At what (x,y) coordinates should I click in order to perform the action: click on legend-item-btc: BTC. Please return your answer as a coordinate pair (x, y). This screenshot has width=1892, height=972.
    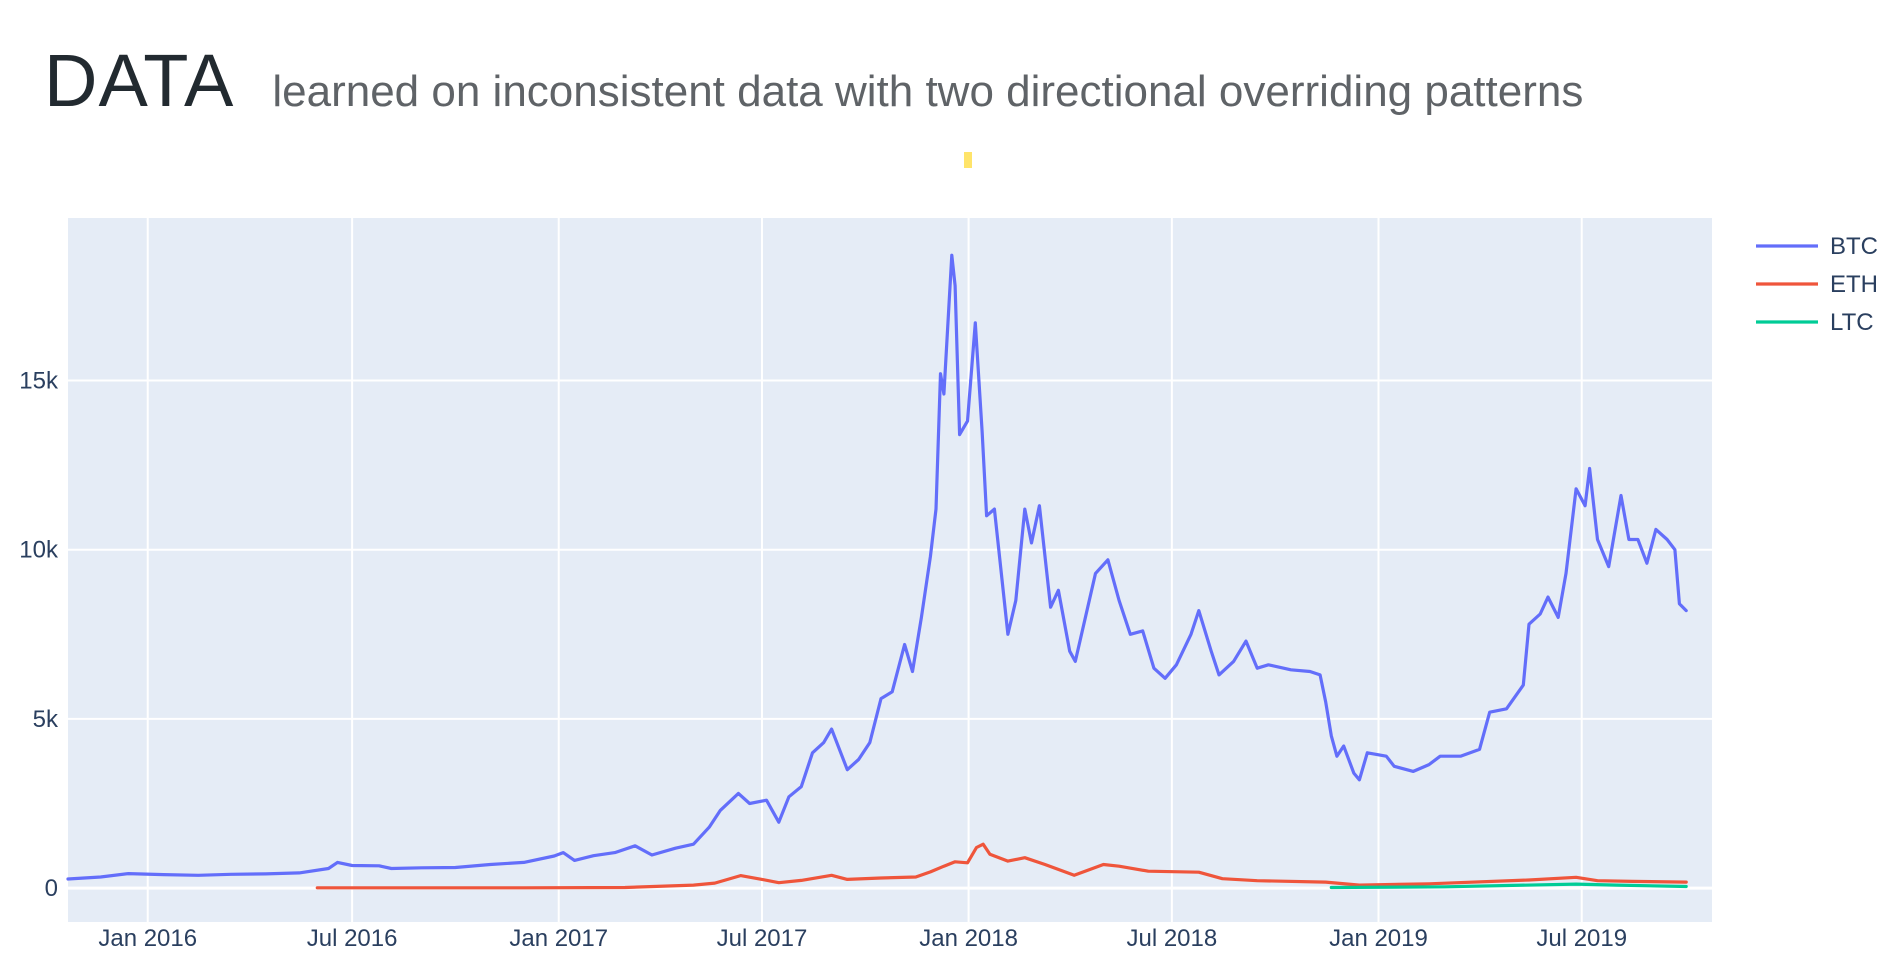
    Looking at the image, I should click on (1817, 246).